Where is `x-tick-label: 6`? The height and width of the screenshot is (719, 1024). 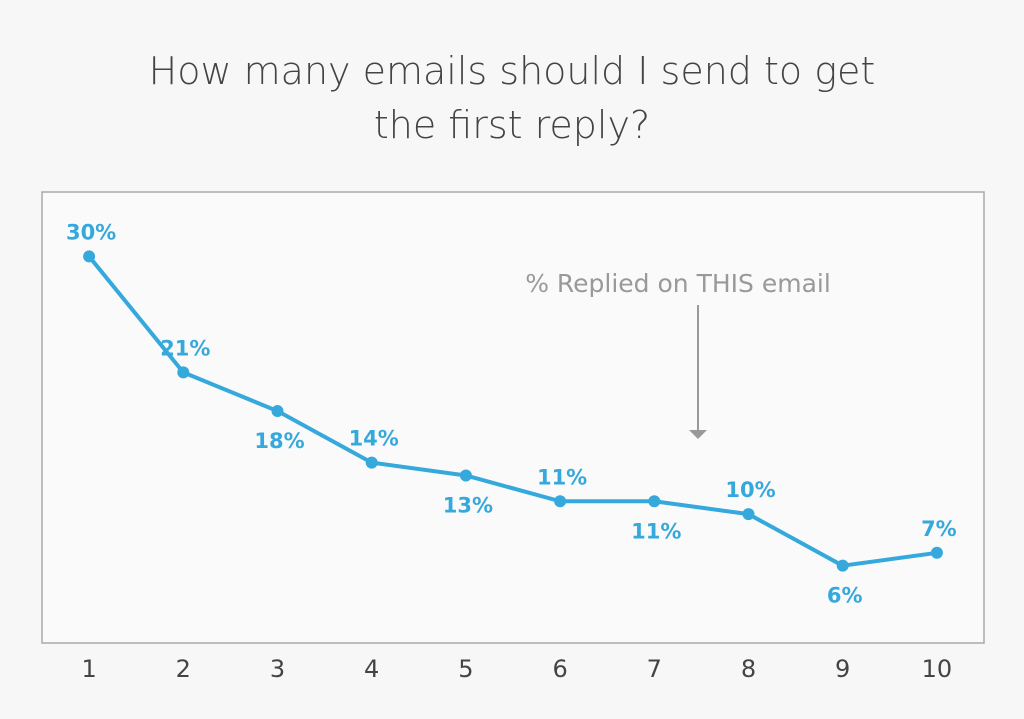 x-tick-label: 6 is located at coordinates (559, 669).